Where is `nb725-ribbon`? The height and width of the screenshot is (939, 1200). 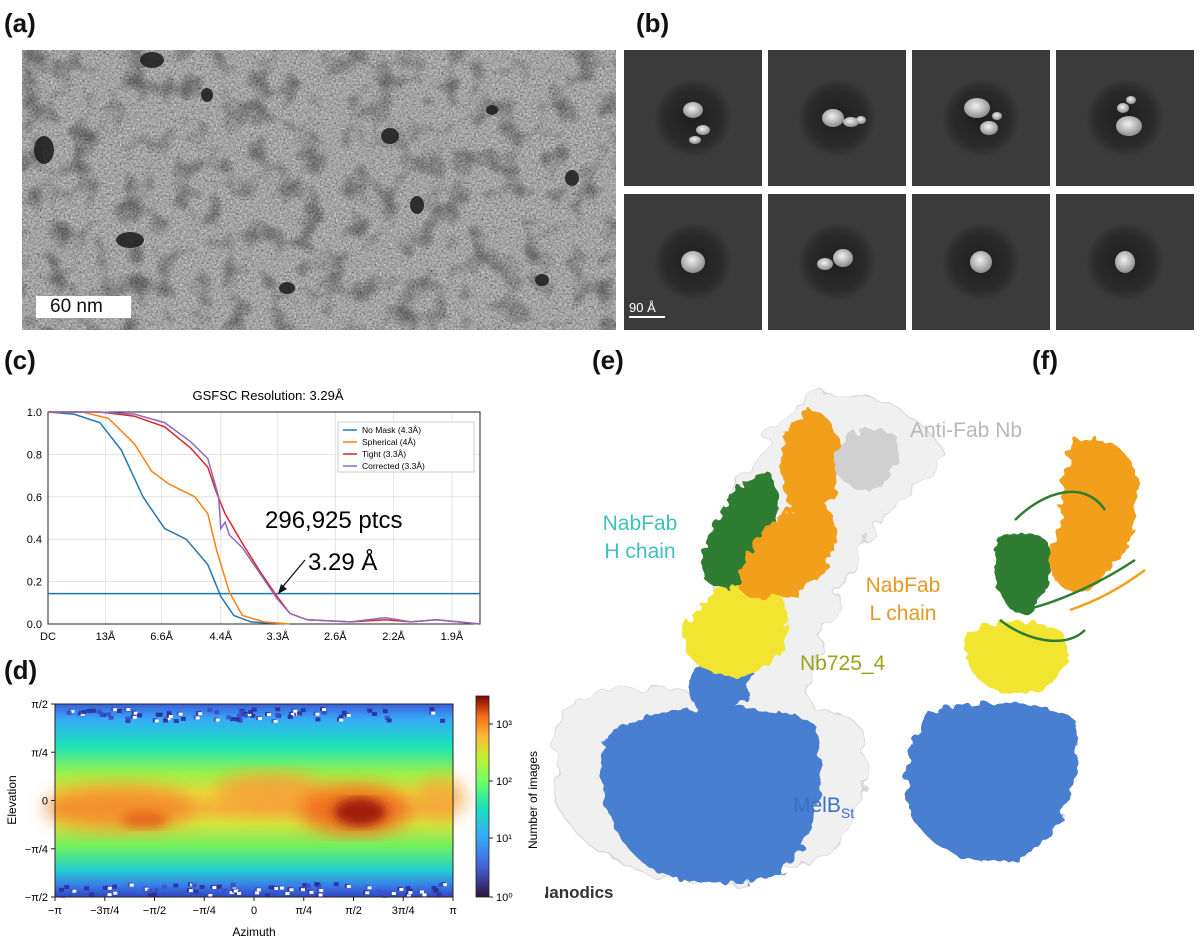 nb725-ribbon is located at coordinates (1016, 658).